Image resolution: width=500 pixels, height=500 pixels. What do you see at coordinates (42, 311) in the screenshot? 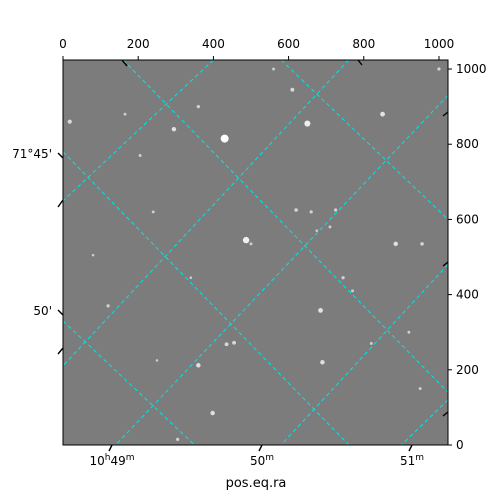
I see `dec-tick-label: 50'` at bounding box center [42, 311].